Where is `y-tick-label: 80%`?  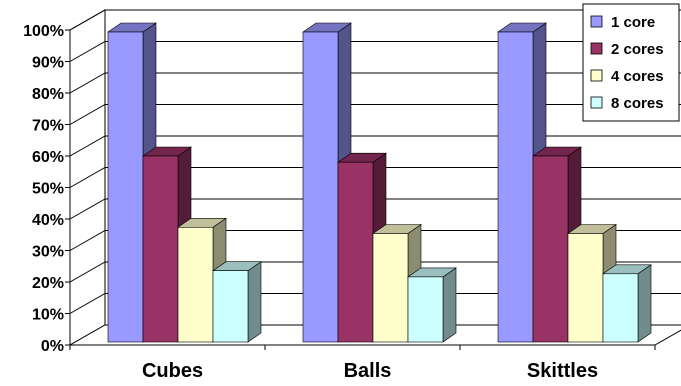 y-tick-label: 80% is located at coordinates (48, 94).